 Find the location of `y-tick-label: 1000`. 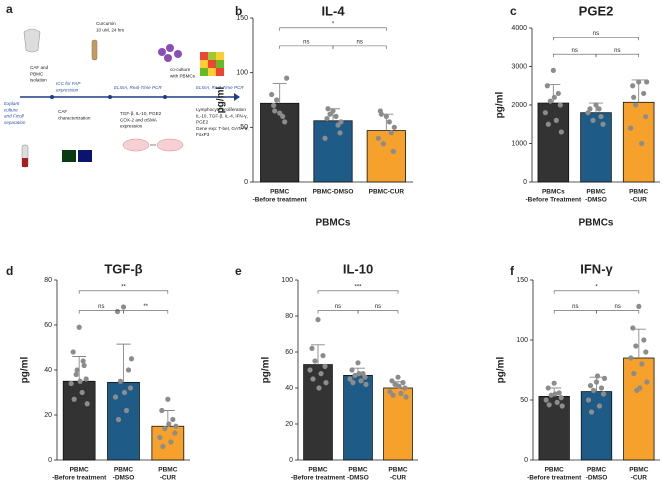

y-tick-label: 1000 is located at coordinates (519, 143).